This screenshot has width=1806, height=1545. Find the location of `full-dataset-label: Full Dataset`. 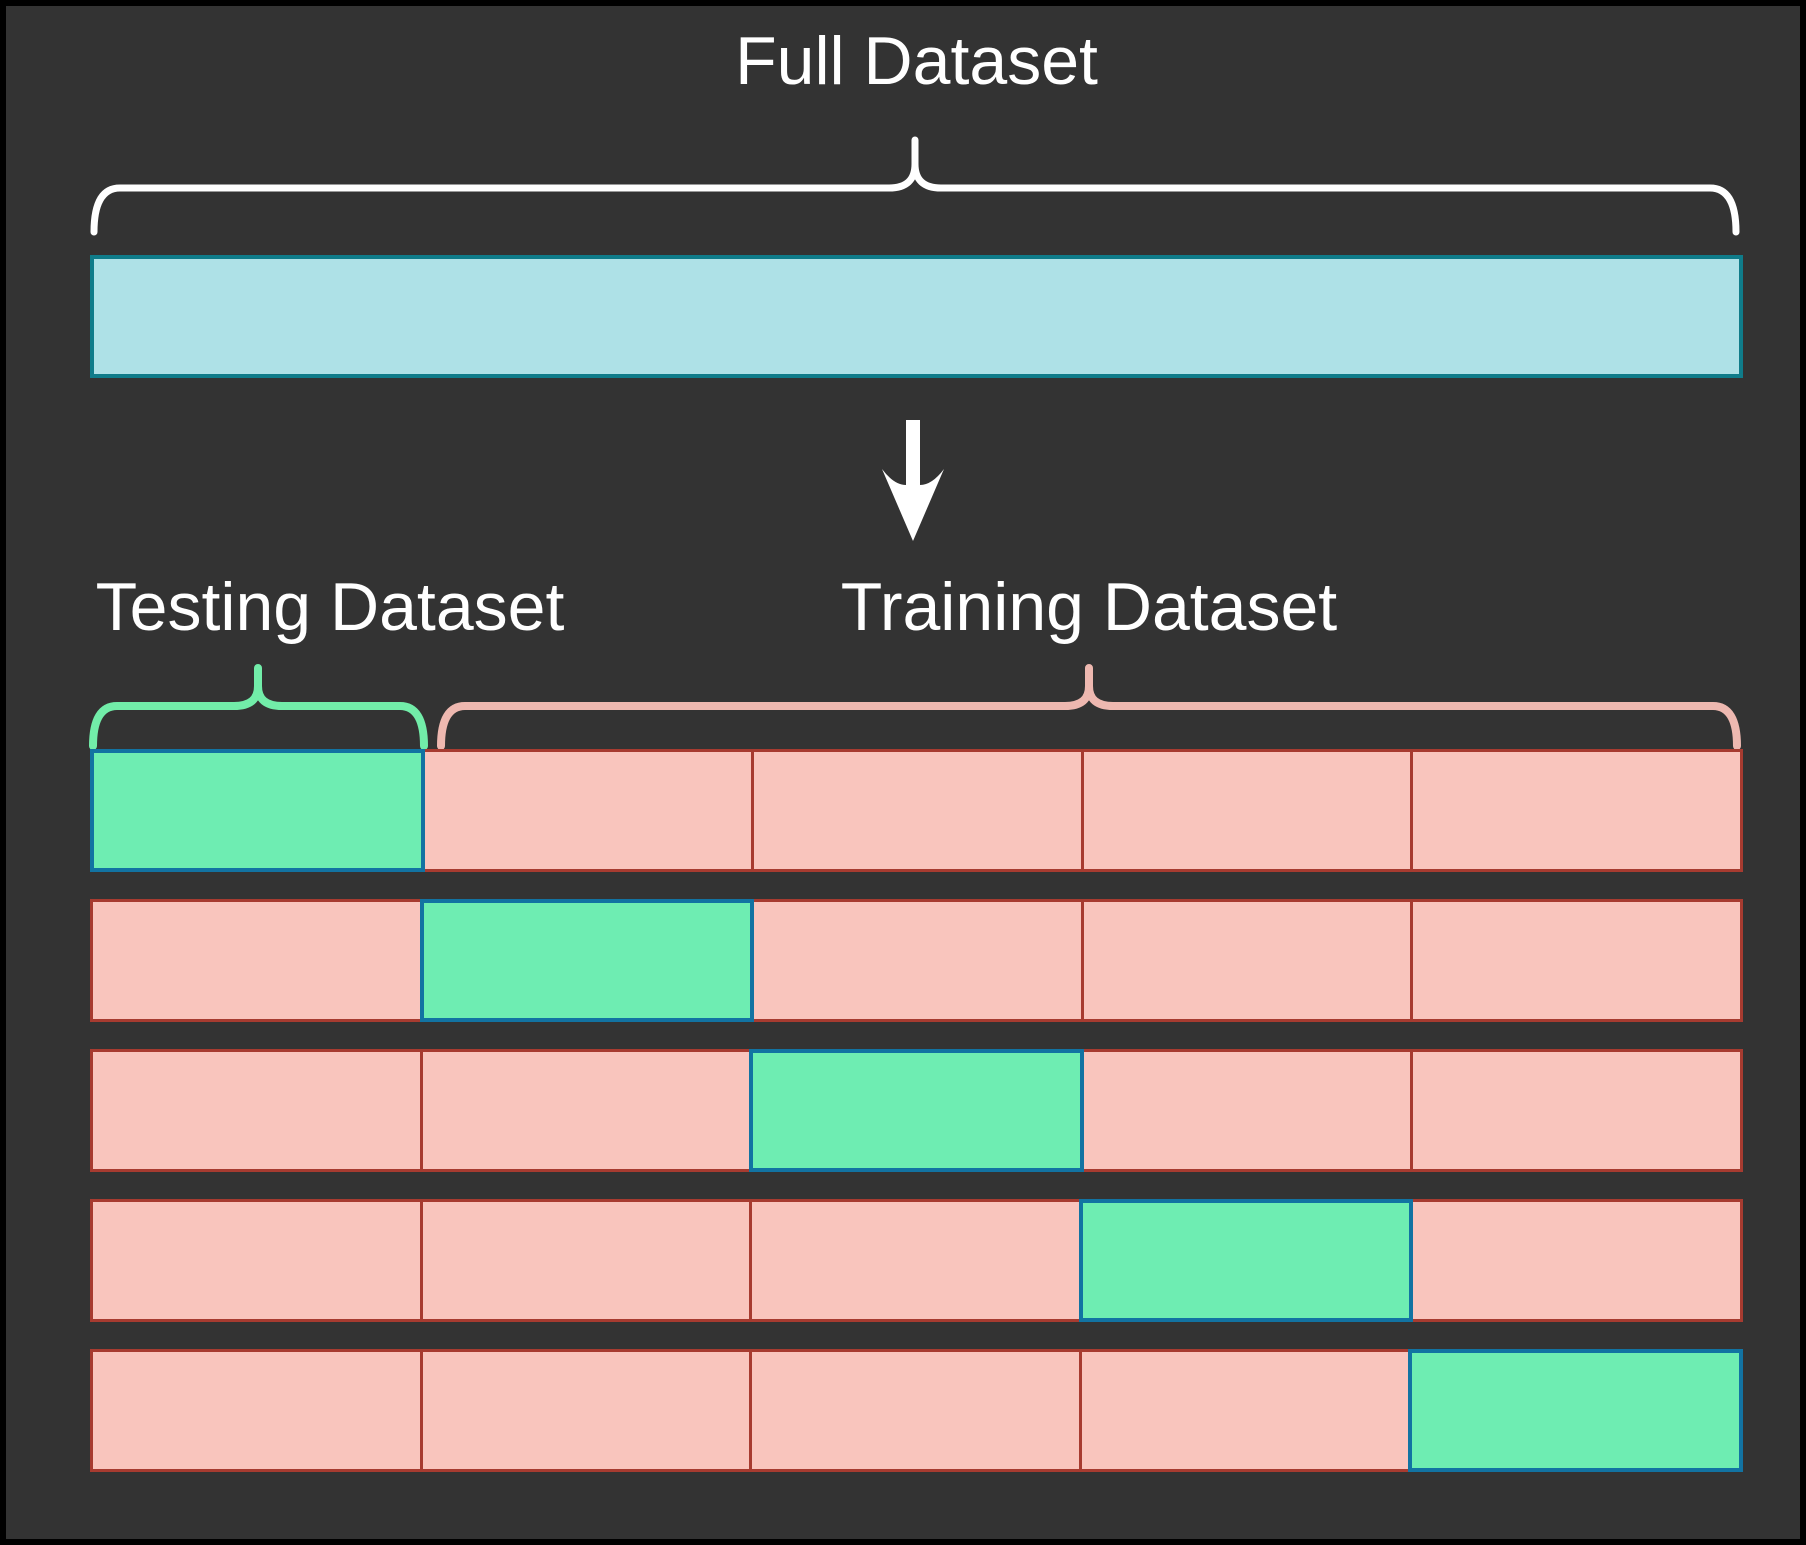

full-dataset-label: Full Dataset is located at coordinates (916, 61).